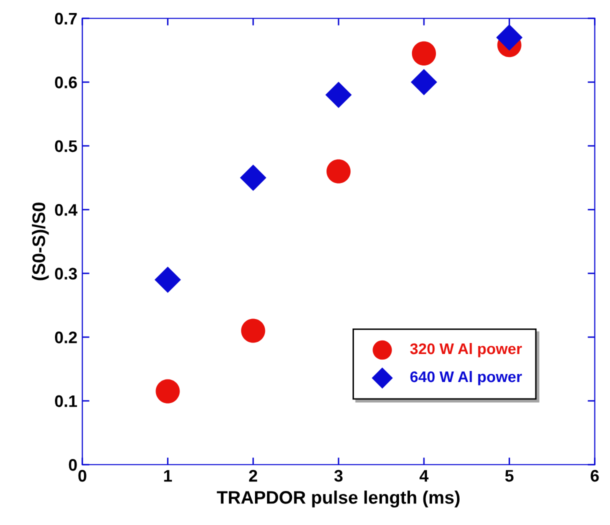 Image resolution: width=610 pixels, height=525 pixels. Describe the element at coordinates (66, 210) in the screenshot. I see `y-tick-label: 0.4` at that location.